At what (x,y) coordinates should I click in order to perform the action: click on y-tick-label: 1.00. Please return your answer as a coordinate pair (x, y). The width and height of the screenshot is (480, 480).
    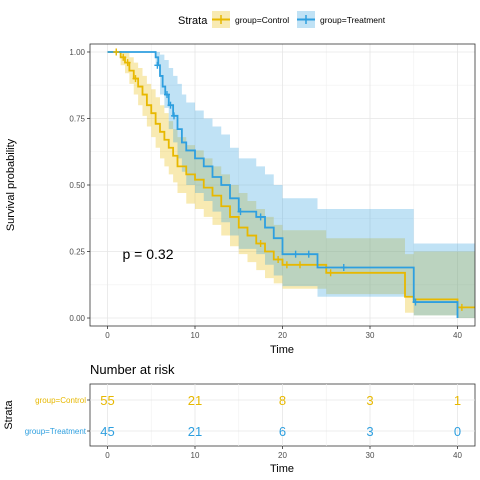
    Looking at the image, I should click on (77, 52).